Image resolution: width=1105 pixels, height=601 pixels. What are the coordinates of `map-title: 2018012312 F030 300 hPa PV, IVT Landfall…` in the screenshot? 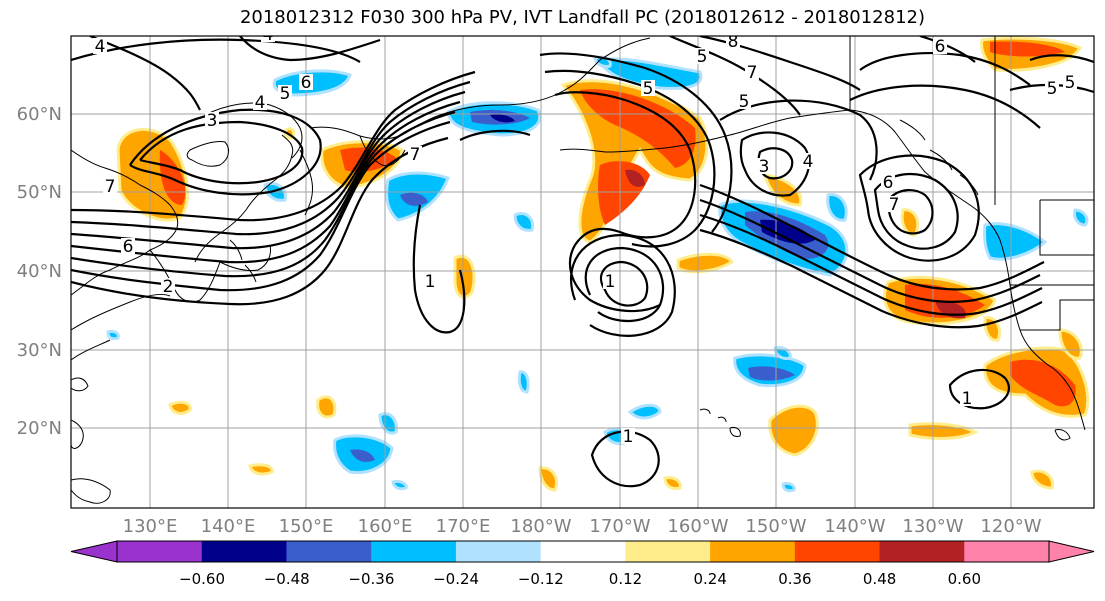 It's located at (582, 17).